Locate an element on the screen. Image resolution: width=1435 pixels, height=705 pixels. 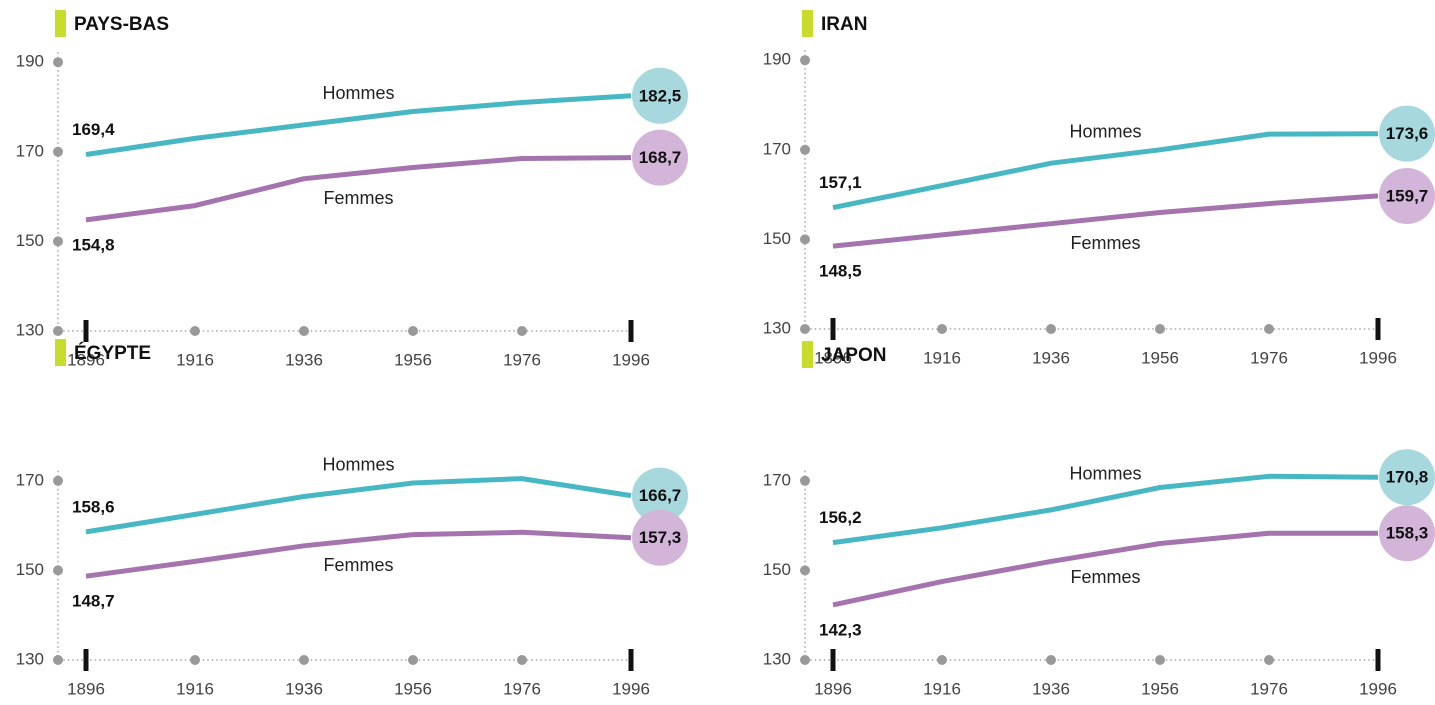
value-label: 169,4 is located at coordinates (93, 129).